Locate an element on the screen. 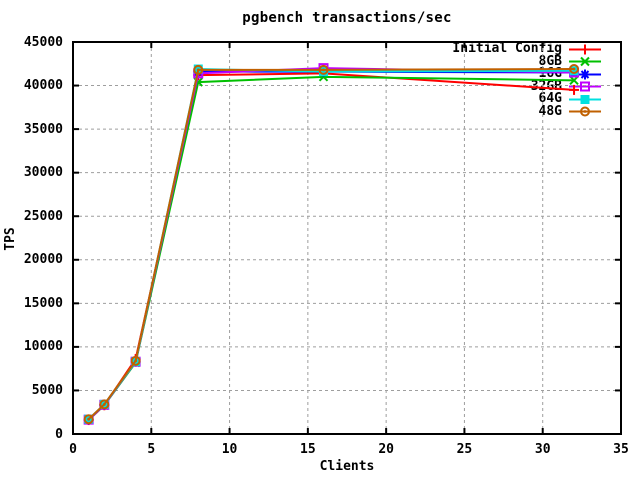  legend-label: Initial Config is located at coordinates (507, 49).